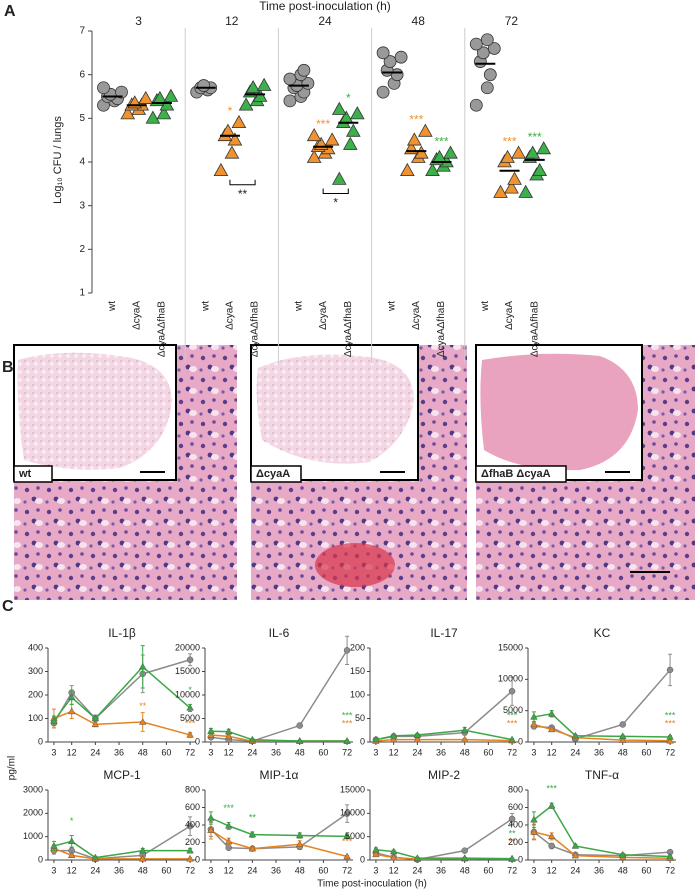 Image resolution: width=700 pixels, height=892 pixels. Describe the element at coordinates (230, 315) in the screenshot. I see `x-tick-label: ΔcyaA` at that location.